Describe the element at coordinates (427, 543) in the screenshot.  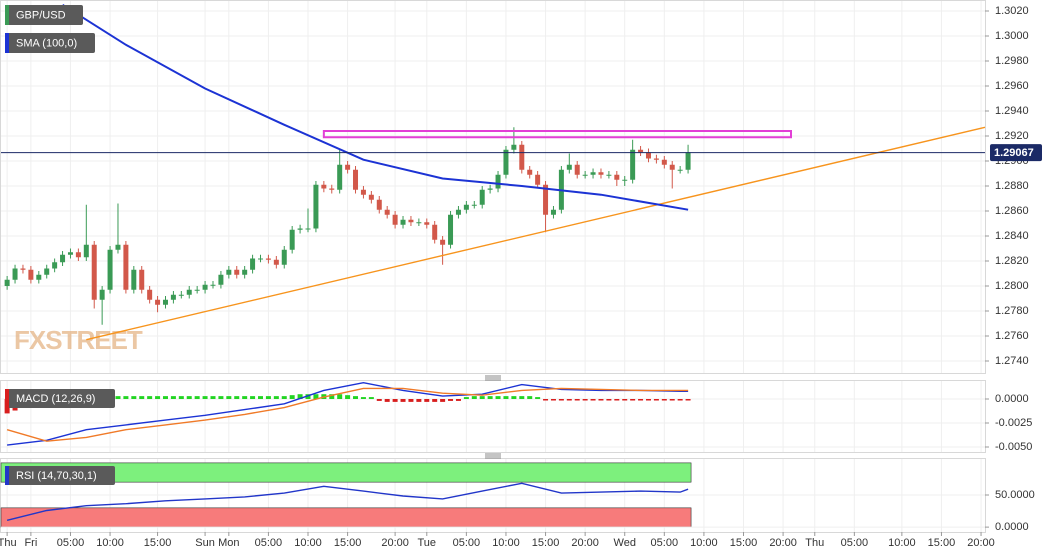
I see `x-tick-label: Tue` at that location.